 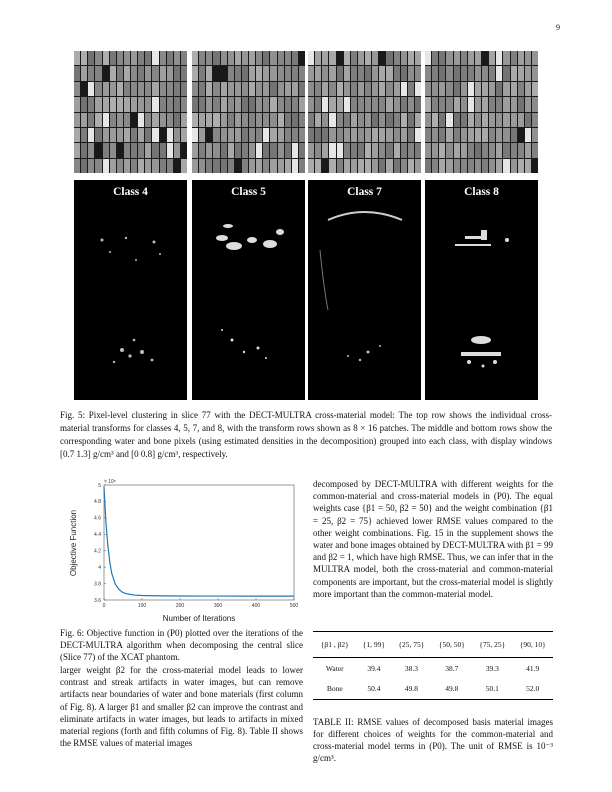 What do you see at coordinates (481, 290) in the screenshot?
I see `ct-panel-class-8: Class 8` at bounding box center [481, 290].